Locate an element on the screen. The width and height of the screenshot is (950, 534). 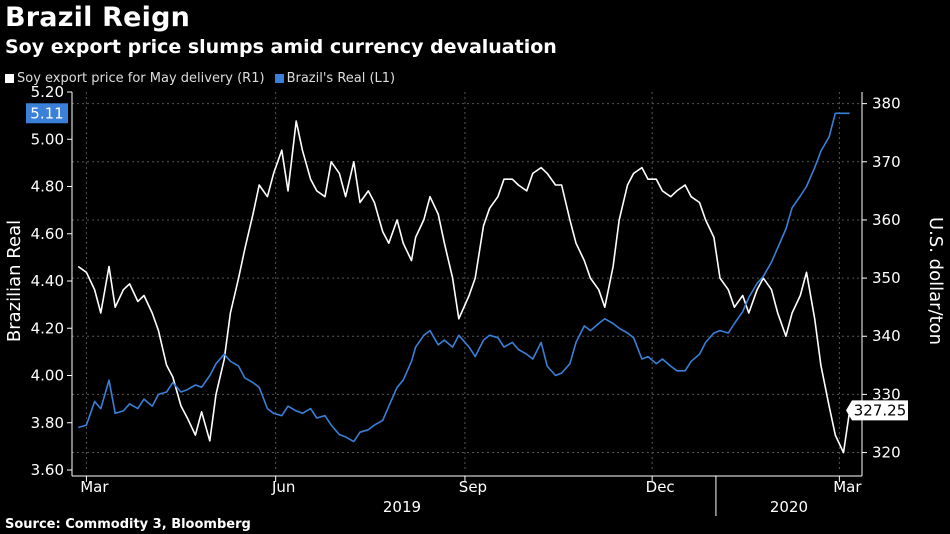
y-left-tick-3: 4.20 is located at coordinates (47, 328).